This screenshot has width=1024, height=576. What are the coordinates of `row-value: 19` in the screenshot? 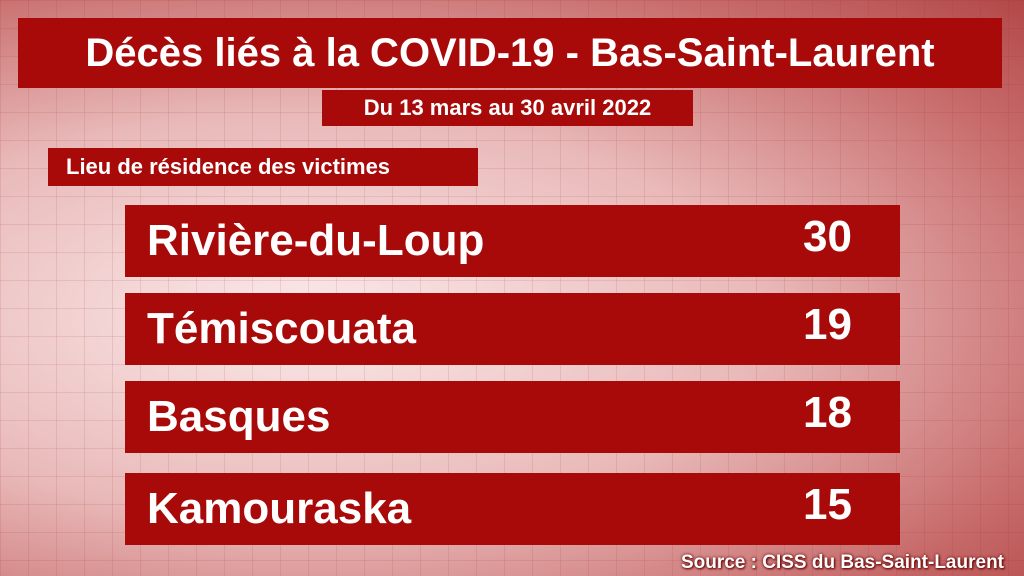 It's located at (827, 324).